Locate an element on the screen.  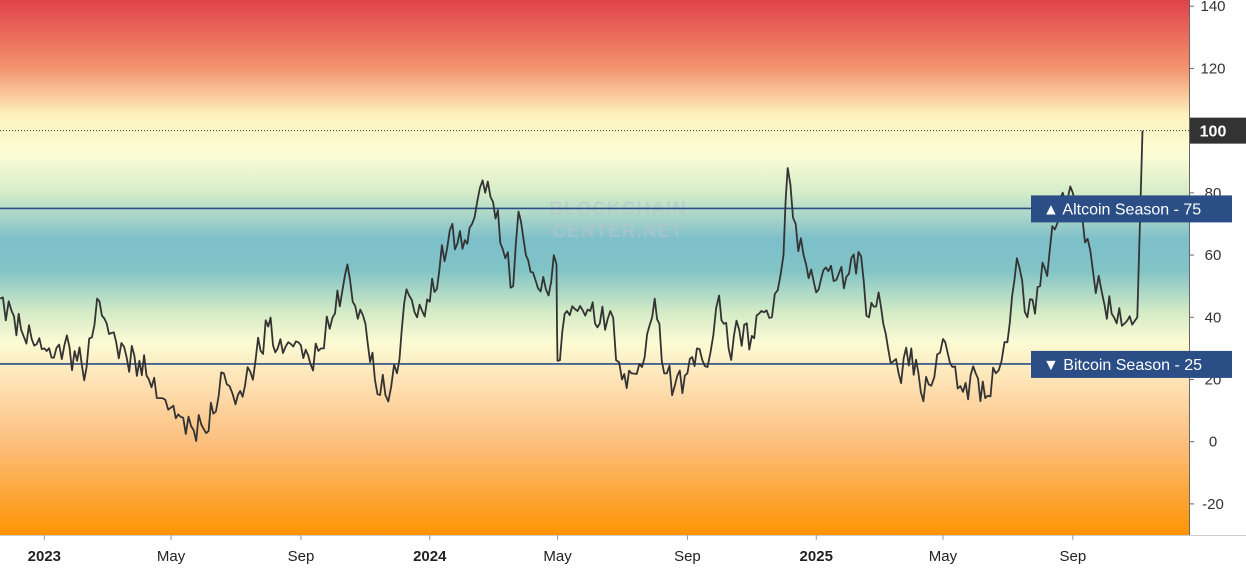
season-tag-label-25: ▼ Bitcoin Season - 25 is located at coordinates (1122, 365).